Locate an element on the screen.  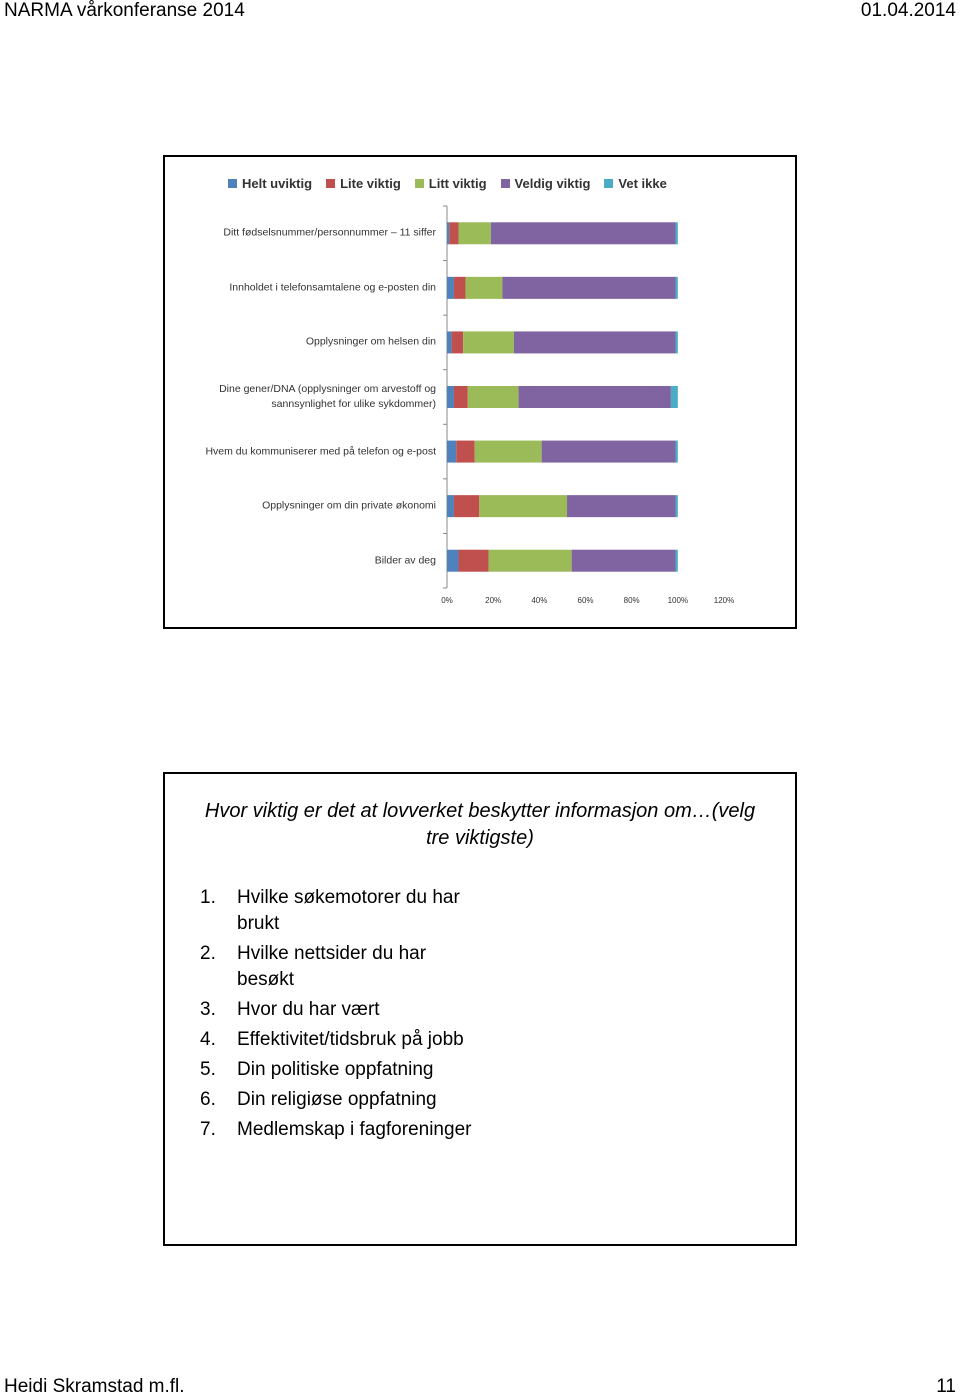
list-item: 2. Hvilke nettsider du har besøkt is located at coordinates (338, 967).